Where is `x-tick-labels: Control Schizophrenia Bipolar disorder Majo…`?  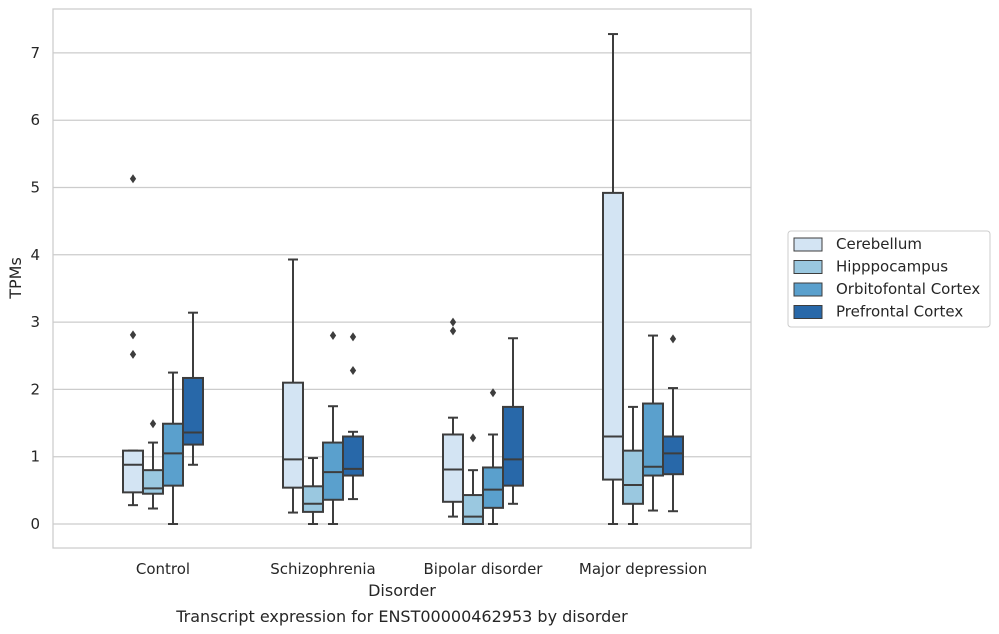 x-tick-labels: Control Schizophrenia Bipolar disorder Majo… is located at coordinates (421, 569).